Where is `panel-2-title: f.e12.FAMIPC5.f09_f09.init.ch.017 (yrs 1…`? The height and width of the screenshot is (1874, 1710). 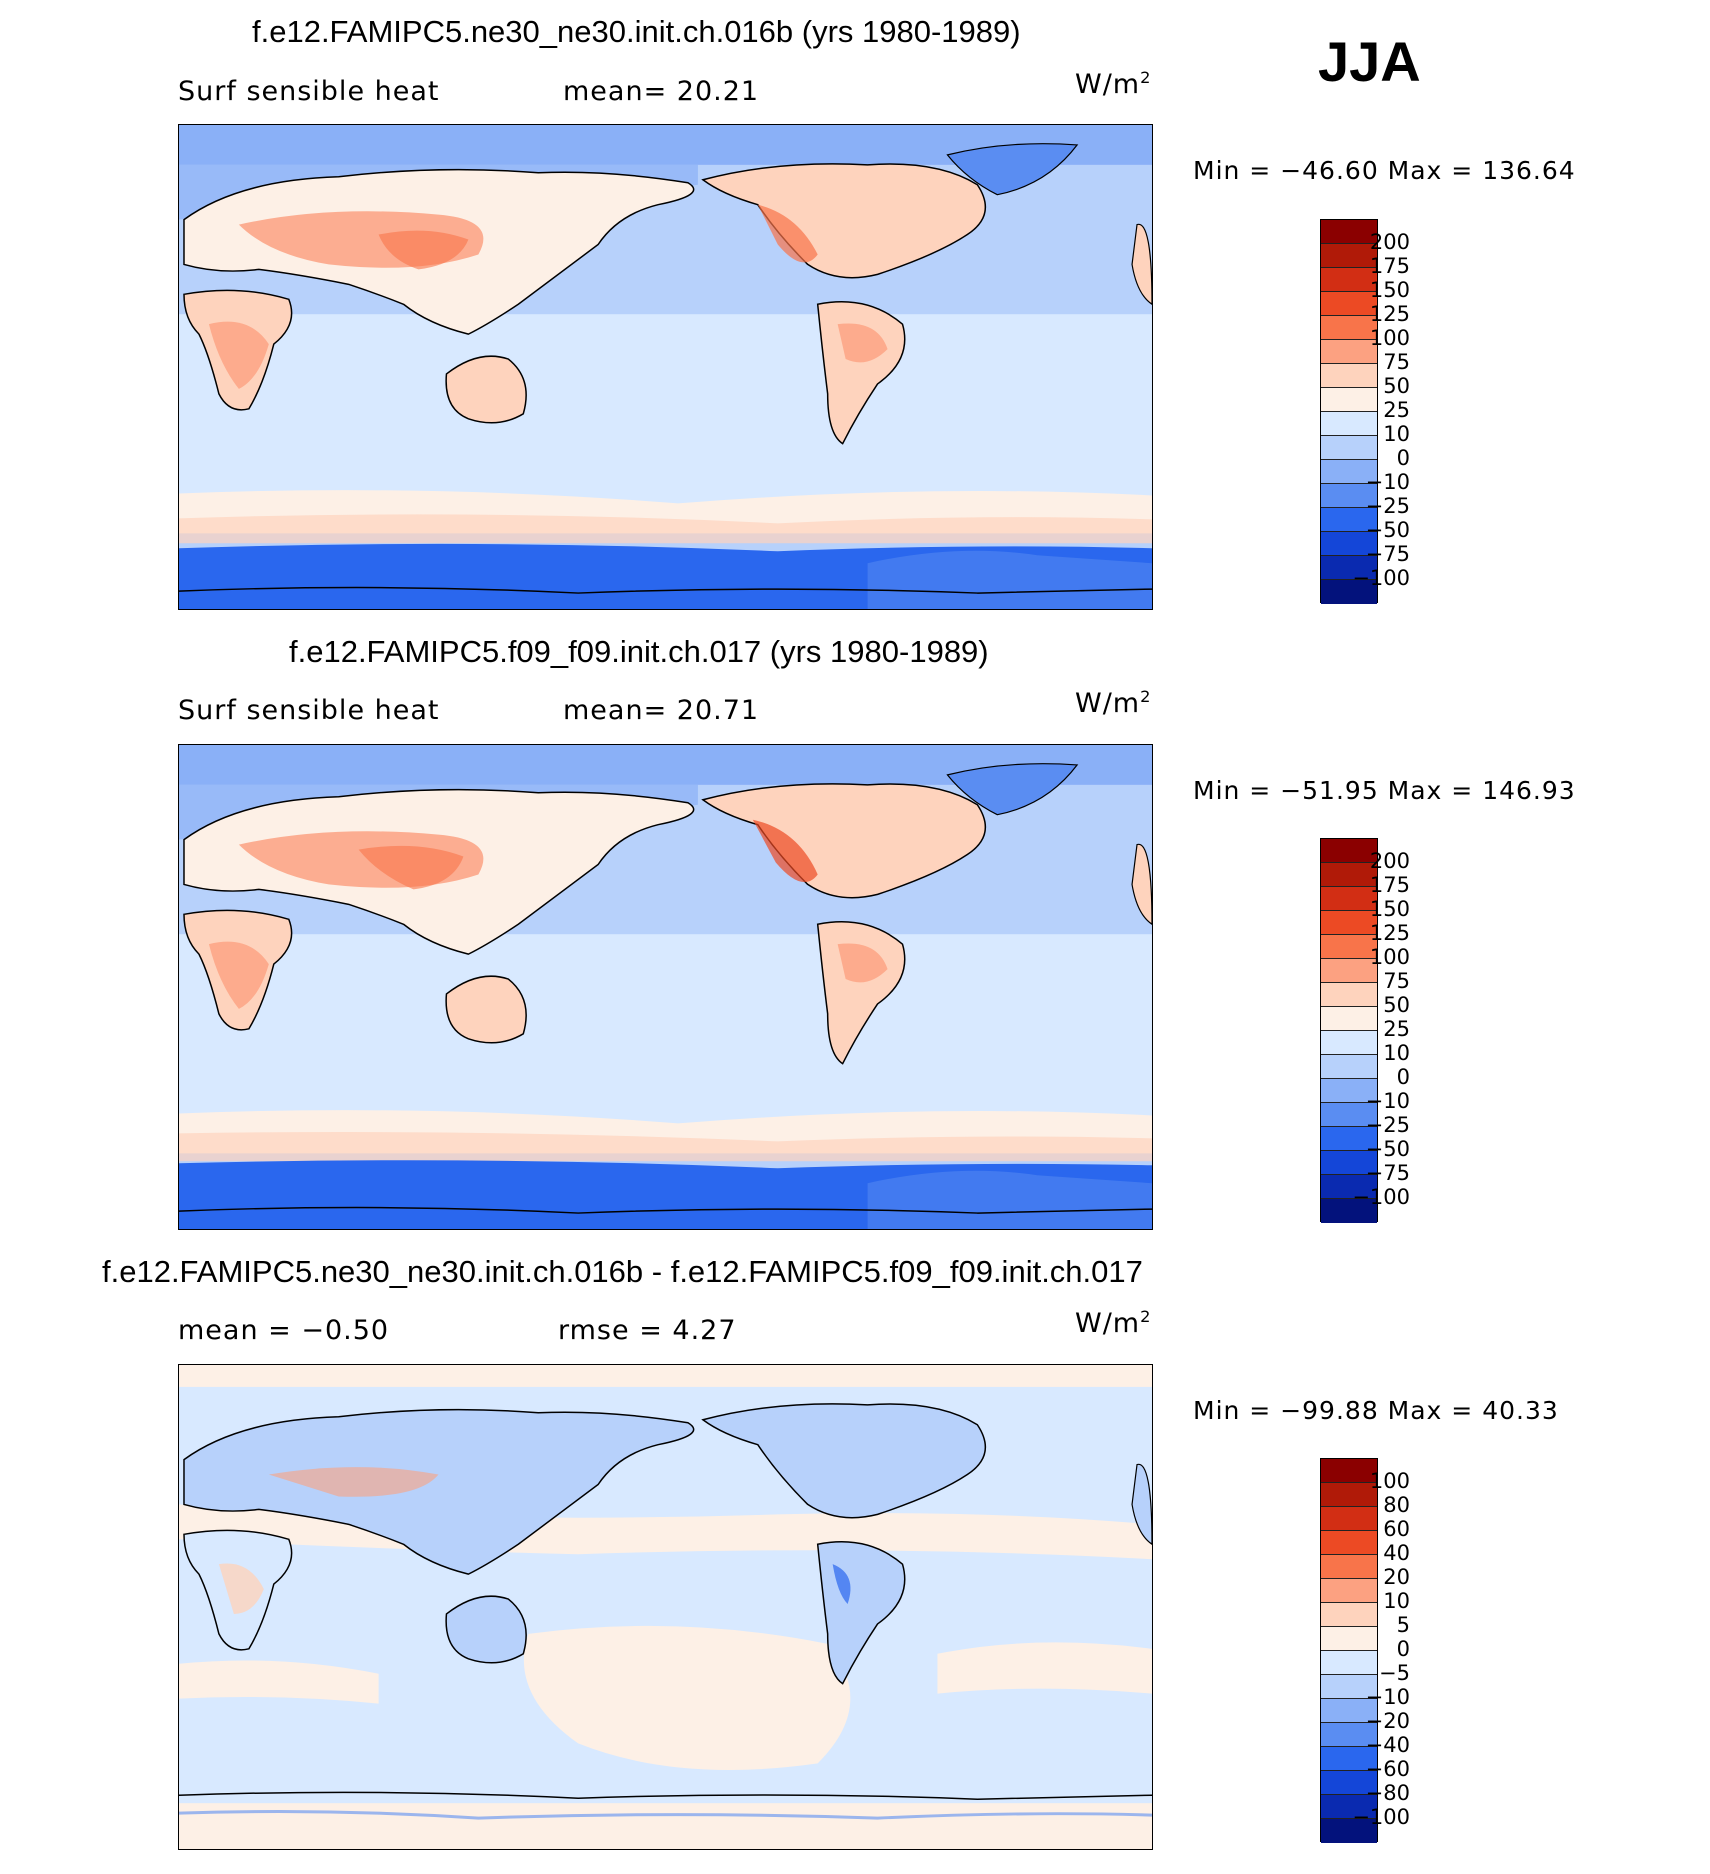 panel-2-title: f.e12.FAMIPC5.f09_f09.init.ch.017 (yrs 1… is located at coordinates (639, 651).